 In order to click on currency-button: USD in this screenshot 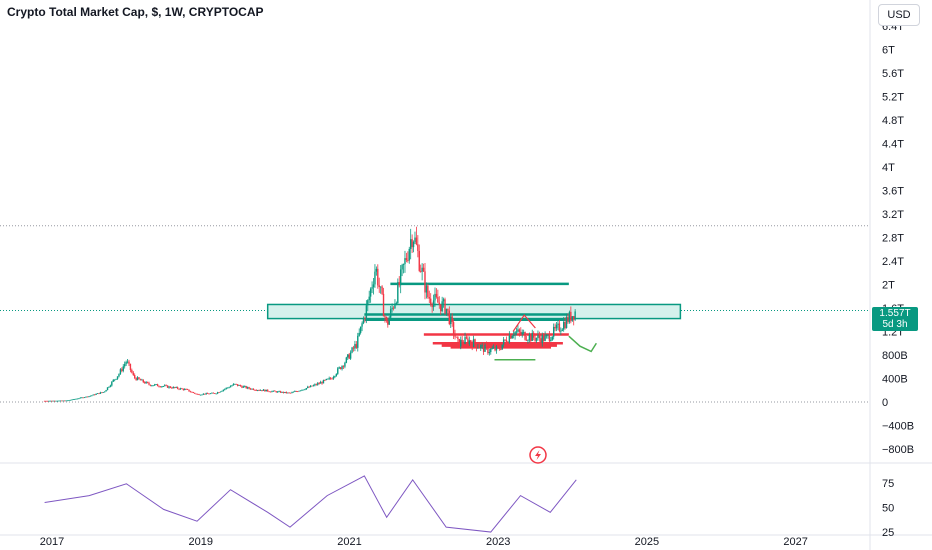, I will do `click(899, 15)`.